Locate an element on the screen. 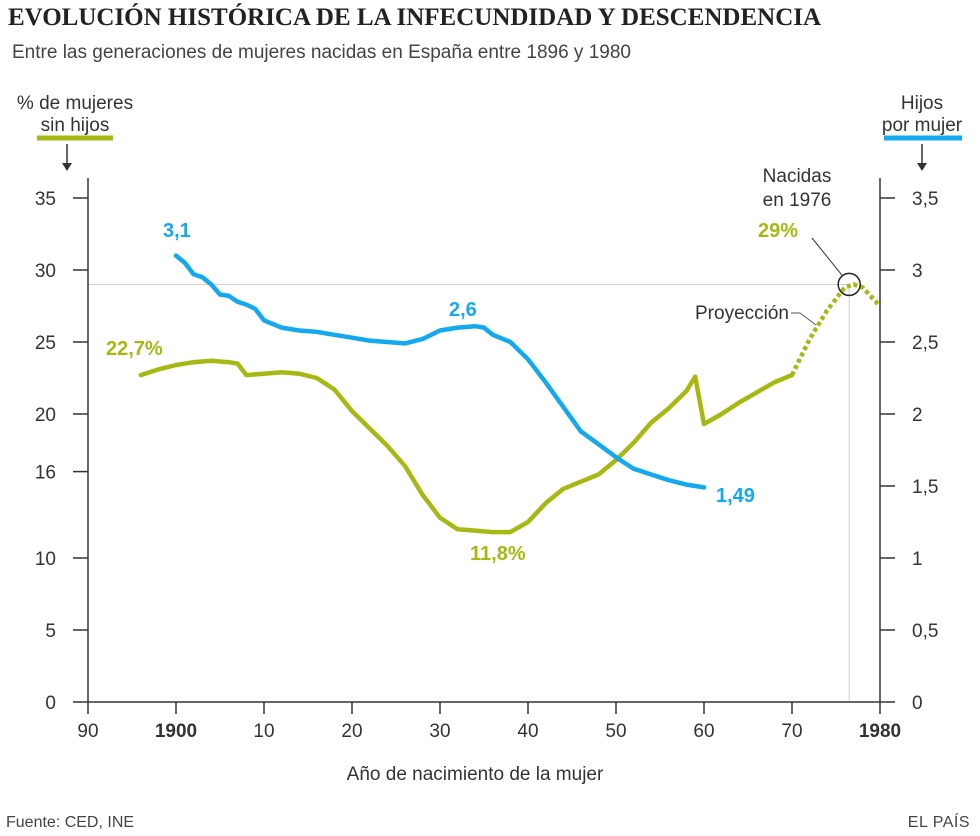 This screenshot has height=836, width=980. x-tick-label: 60 is located at coordinates (703, 731).